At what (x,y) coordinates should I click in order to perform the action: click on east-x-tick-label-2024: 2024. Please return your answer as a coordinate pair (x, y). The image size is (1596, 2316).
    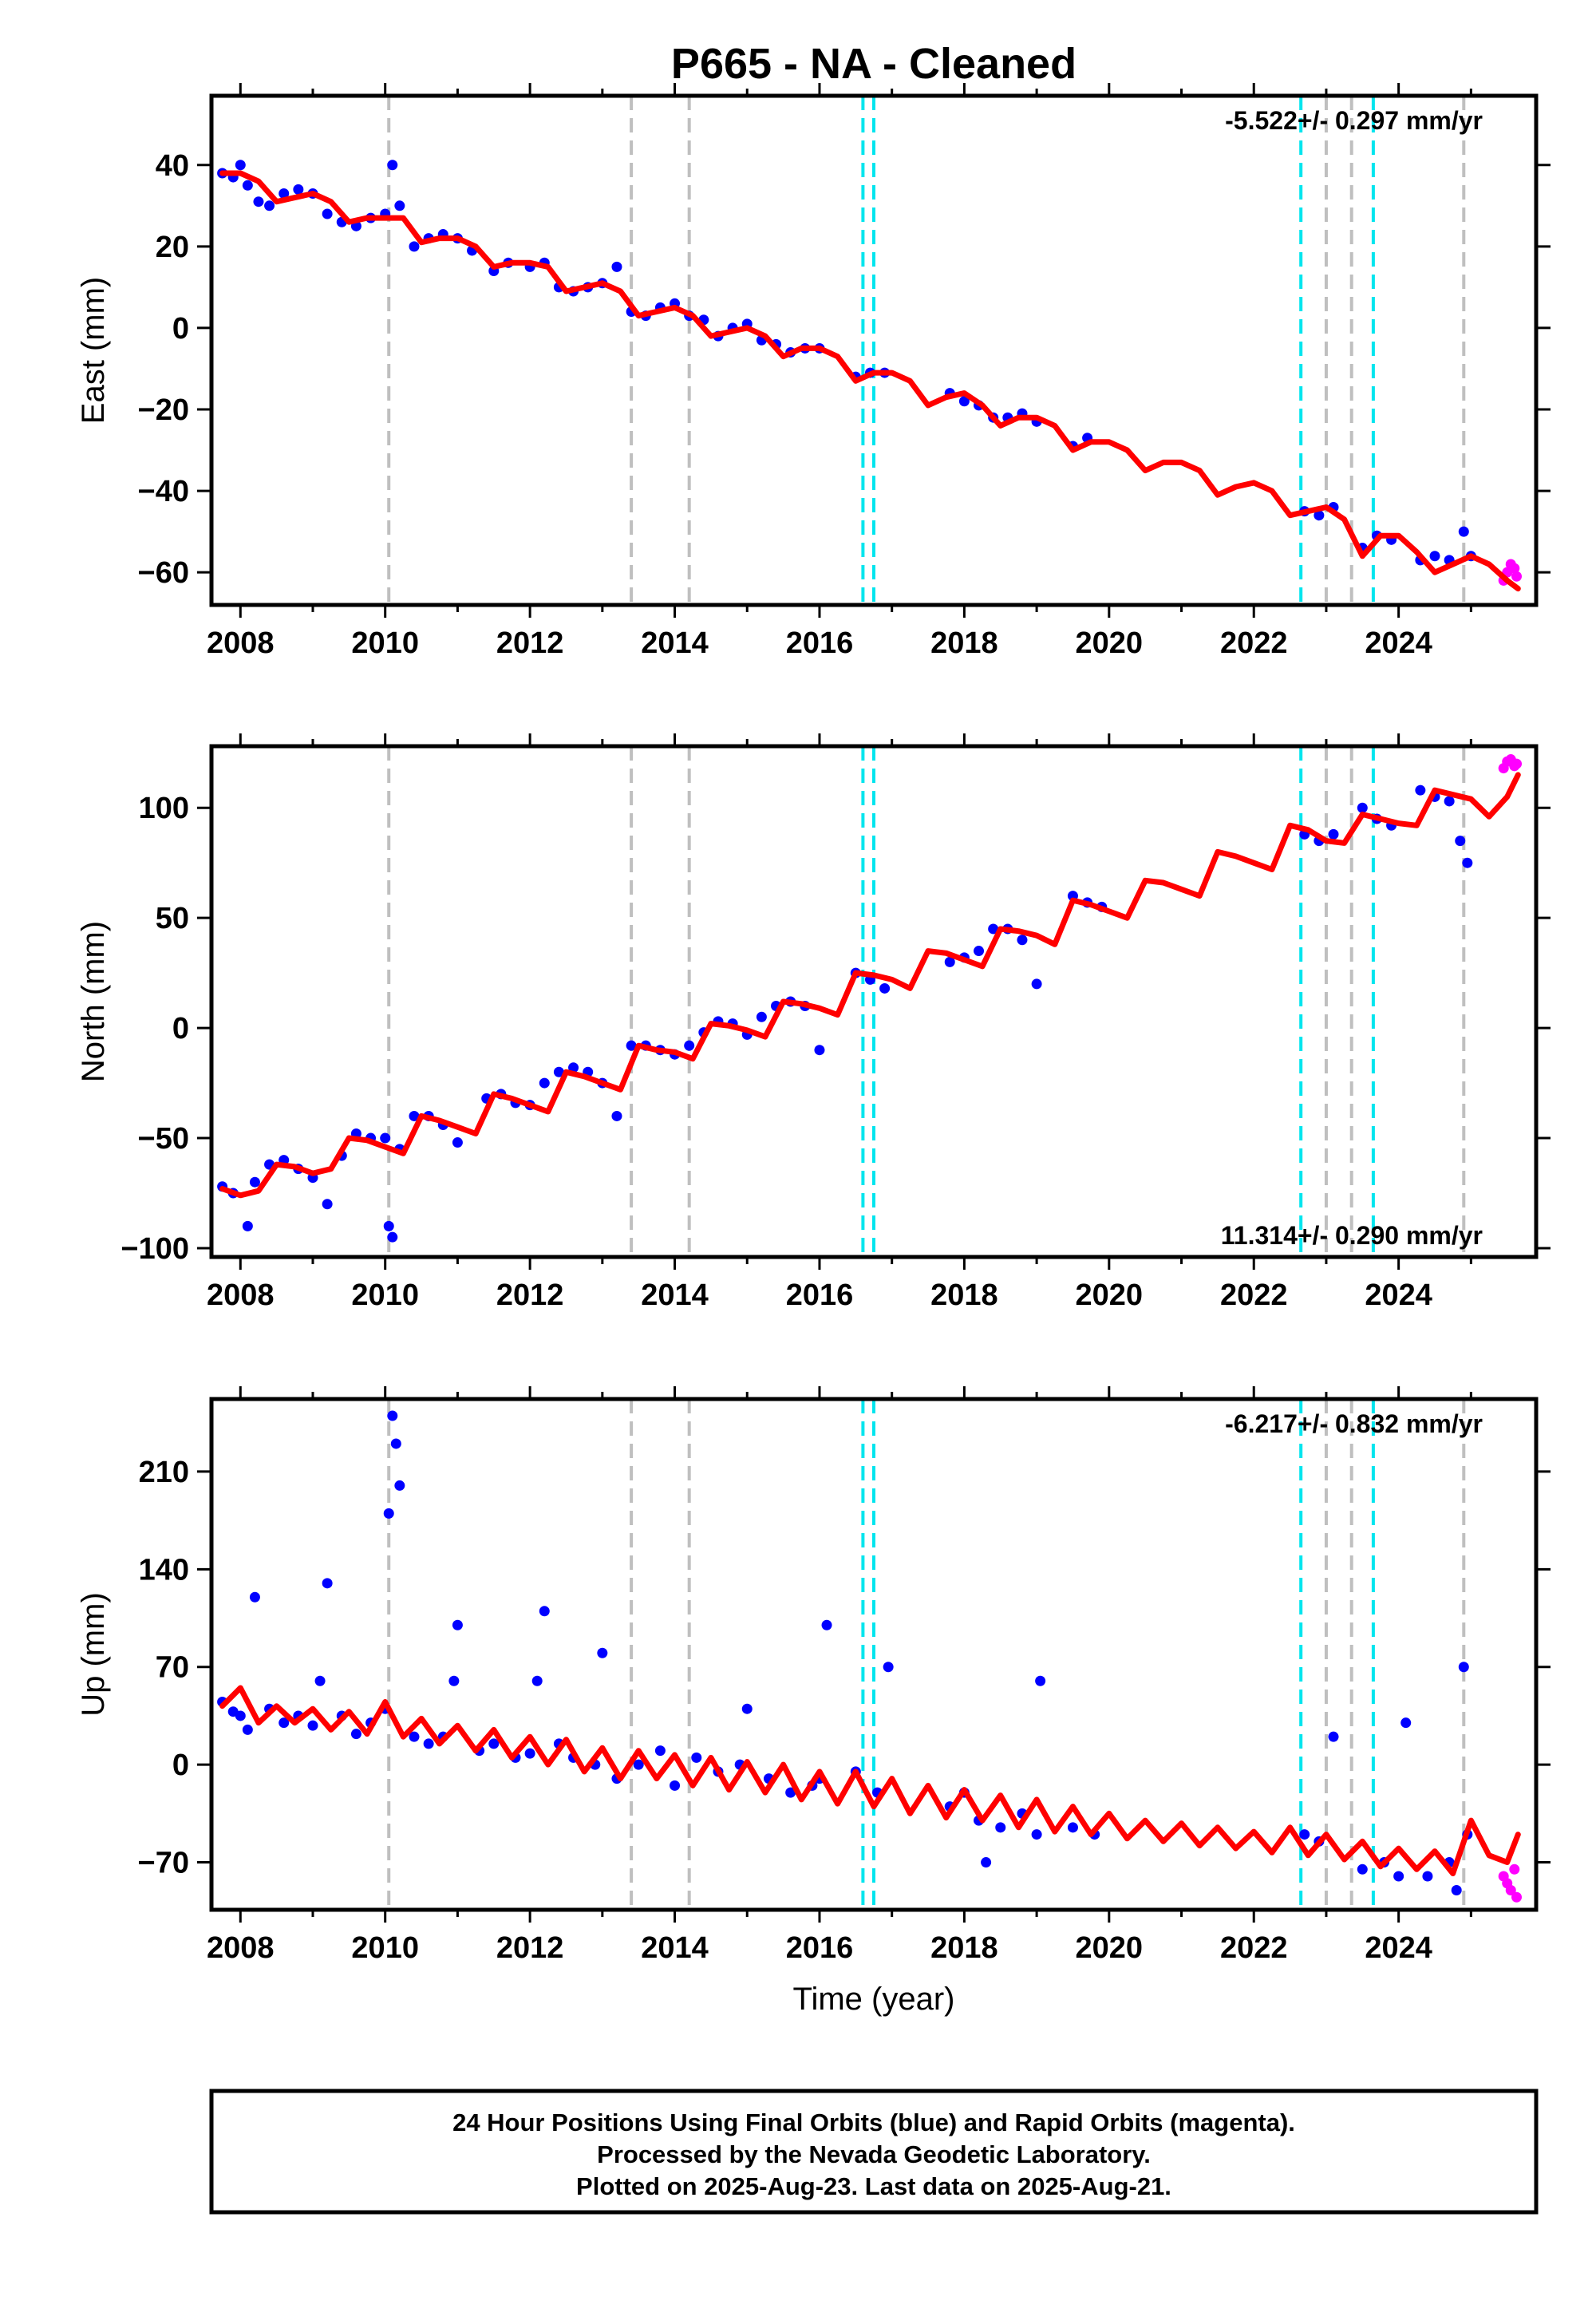
    Looking at the image, I should click on (1398, 643).